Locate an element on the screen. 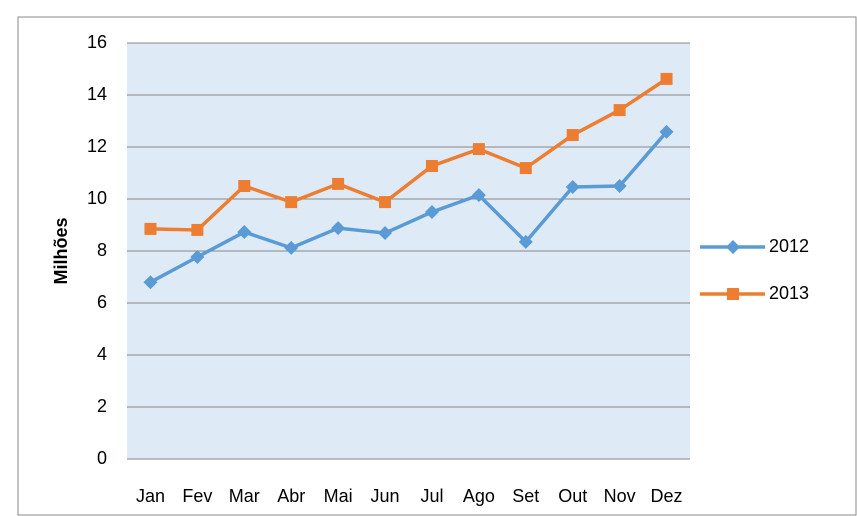 Image resolution: width=857 pixels, height=516 pixels. y-tick-label: 10 is located at coordinates (97, 198).